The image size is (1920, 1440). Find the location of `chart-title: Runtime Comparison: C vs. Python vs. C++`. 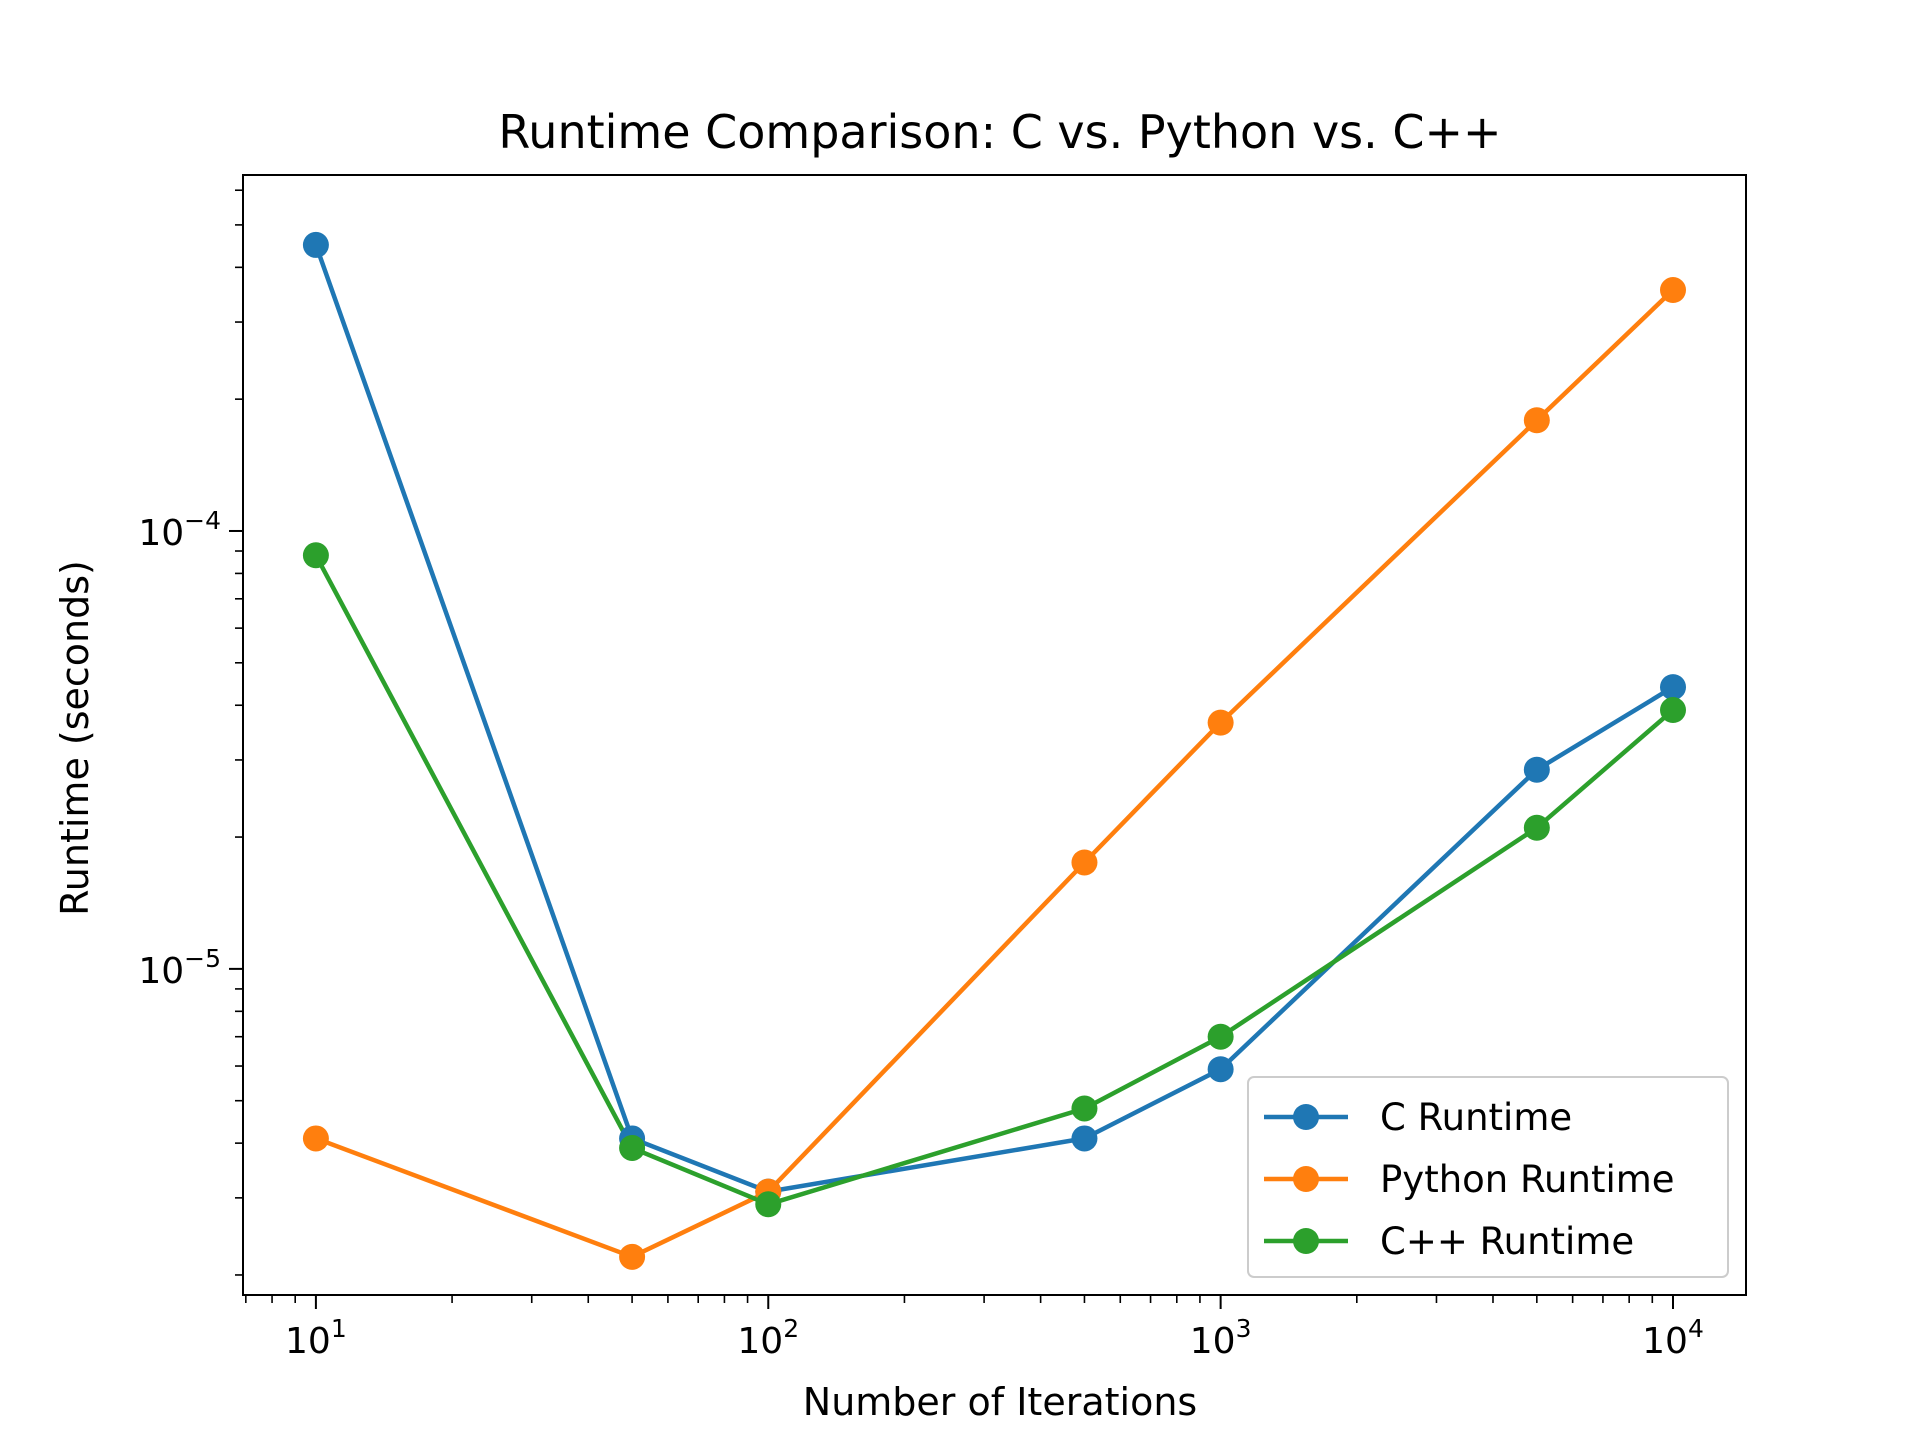

chart-title: Runtime Comparison: C vs. Python vs. C++ is located at coordinates (999, 132).